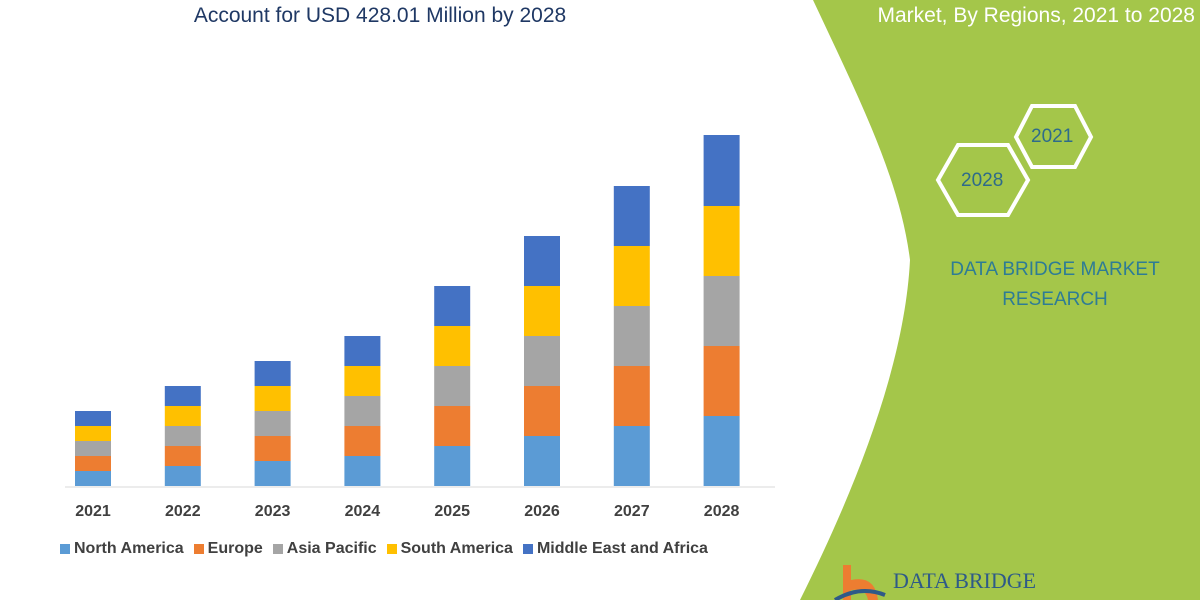 Image resolution: width=1200 pixels, height=600 pixels. What do you see at coordinates (631, 396) in the screenshot?
I see `bar-segment-europe-2027` at bounding box center [631, 396].